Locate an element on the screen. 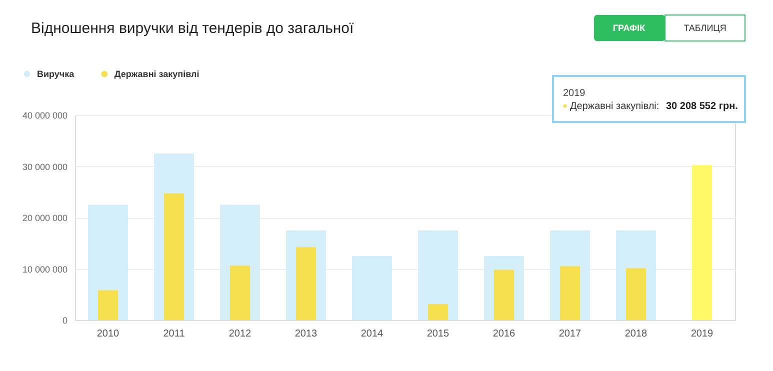 The height and width of the screenshot is (371, 773). x-tick-label: 2010 is located at coordinates (108, 334).